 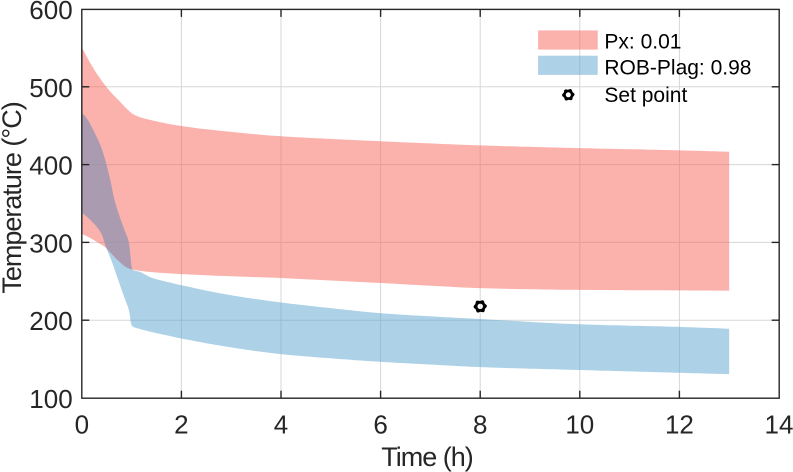 I want to click on svg-text: 600, so click(x=50, y=12).